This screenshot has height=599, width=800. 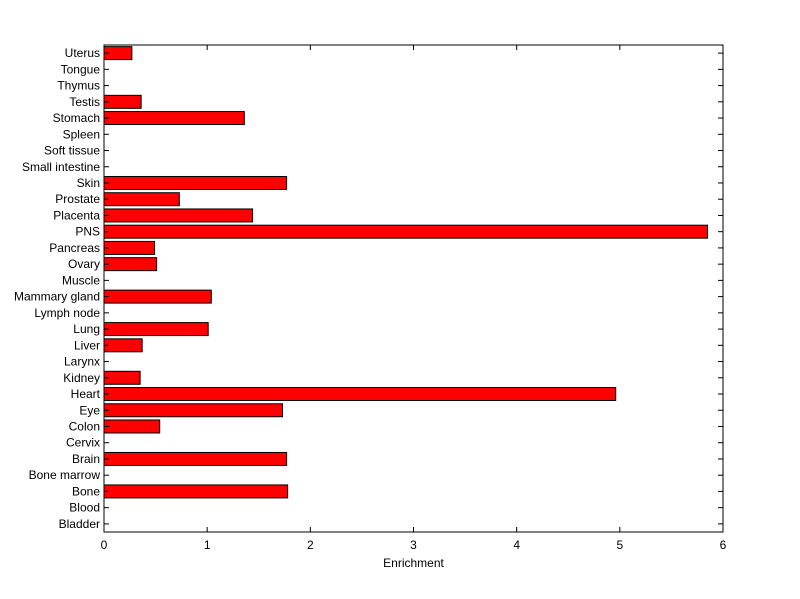 What do you see at coordinates (78, 86) in the screenshot?
I see `y-tick-label-thymus: Thymus` at bounding box center [78, 86].